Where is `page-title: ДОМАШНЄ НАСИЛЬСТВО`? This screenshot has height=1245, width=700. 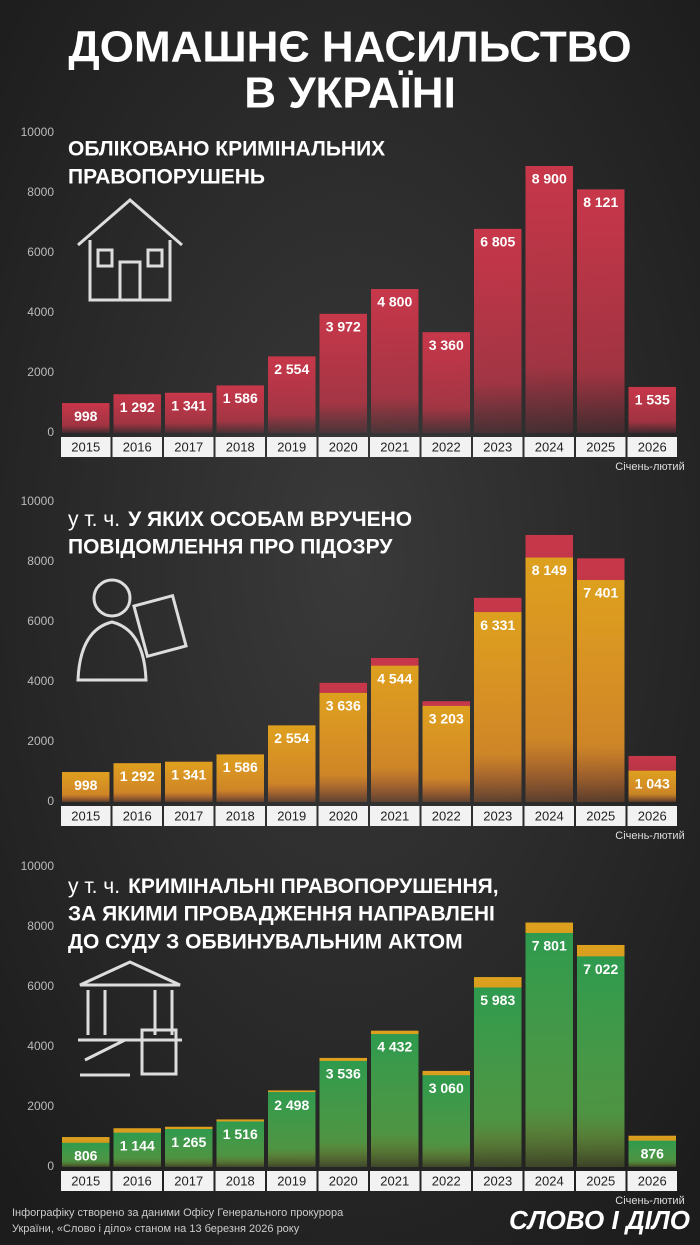 page-title: ДОМАШНЄ НАСИЛЬСТВО is located at coordinates (349, 47).